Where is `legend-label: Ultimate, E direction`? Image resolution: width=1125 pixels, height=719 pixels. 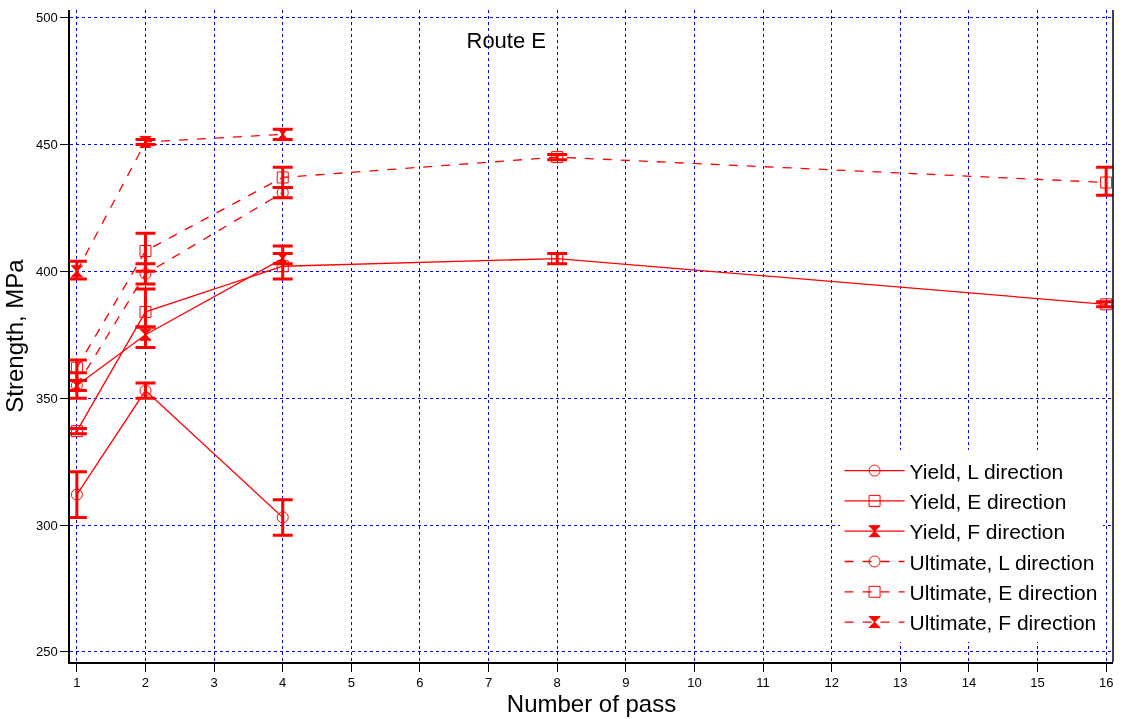
legend-label: Ultimate, E direction is located at coordinates (1003, 592).